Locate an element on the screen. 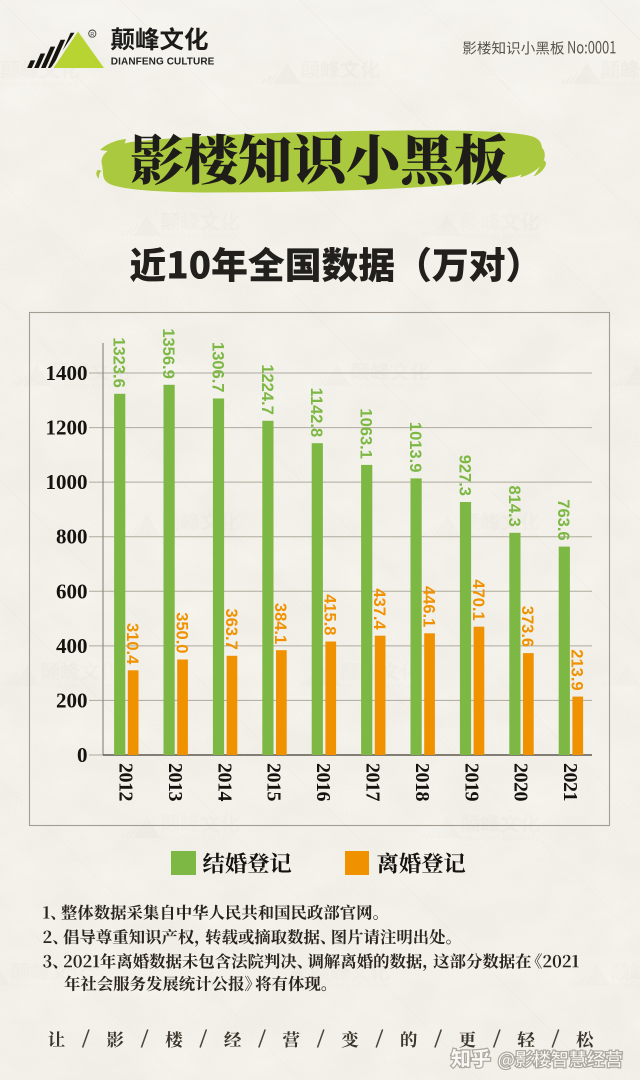 This screenshot has width=640, height=1085. svg-text: 470.1 is located at coordinates (478, 599).